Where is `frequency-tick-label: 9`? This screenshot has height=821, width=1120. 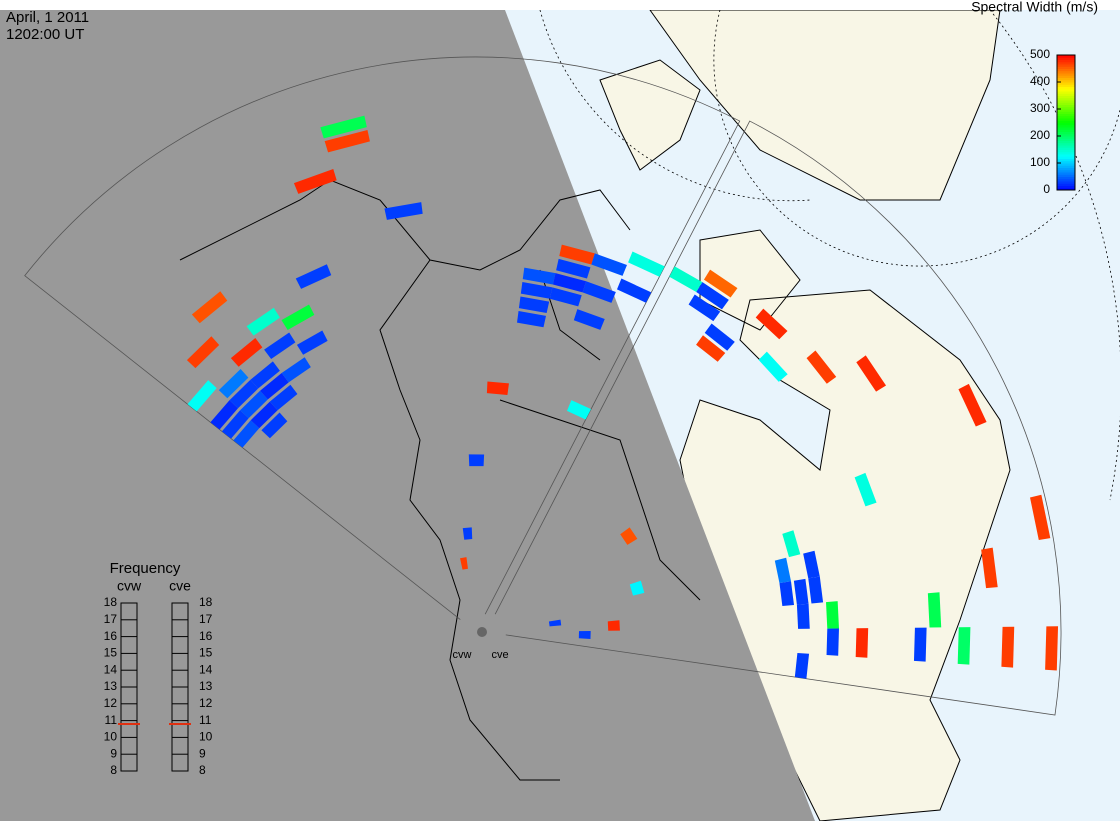
frequency-tick-label: 9 is located at coordinates (113, 753).